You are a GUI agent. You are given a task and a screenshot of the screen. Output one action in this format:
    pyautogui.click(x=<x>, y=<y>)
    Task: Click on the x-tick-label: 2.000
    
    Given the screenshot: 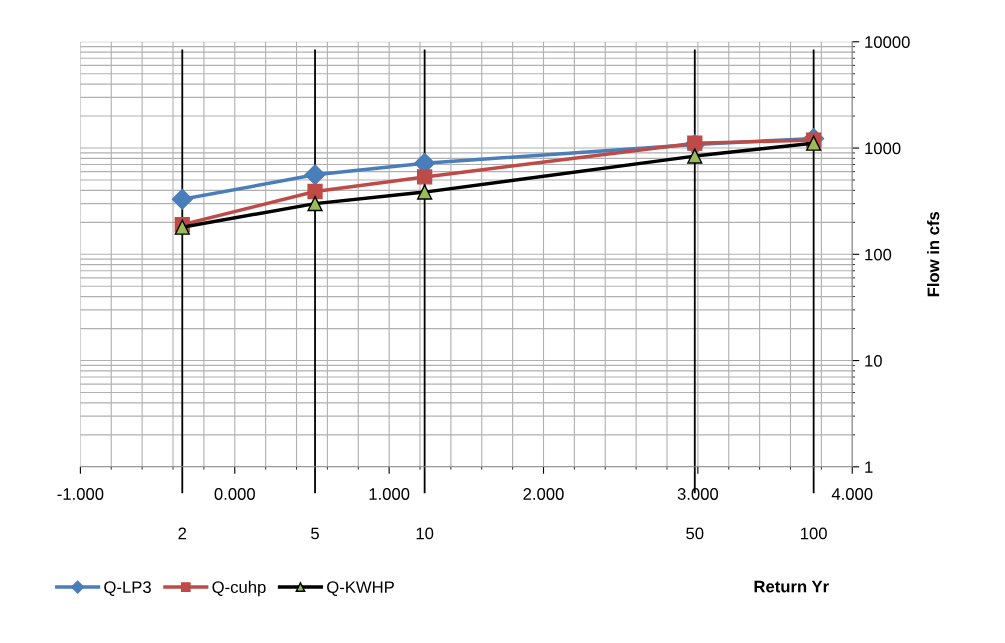 What is the action you would take?
    pyautogui.click(x=543, y=494)
    